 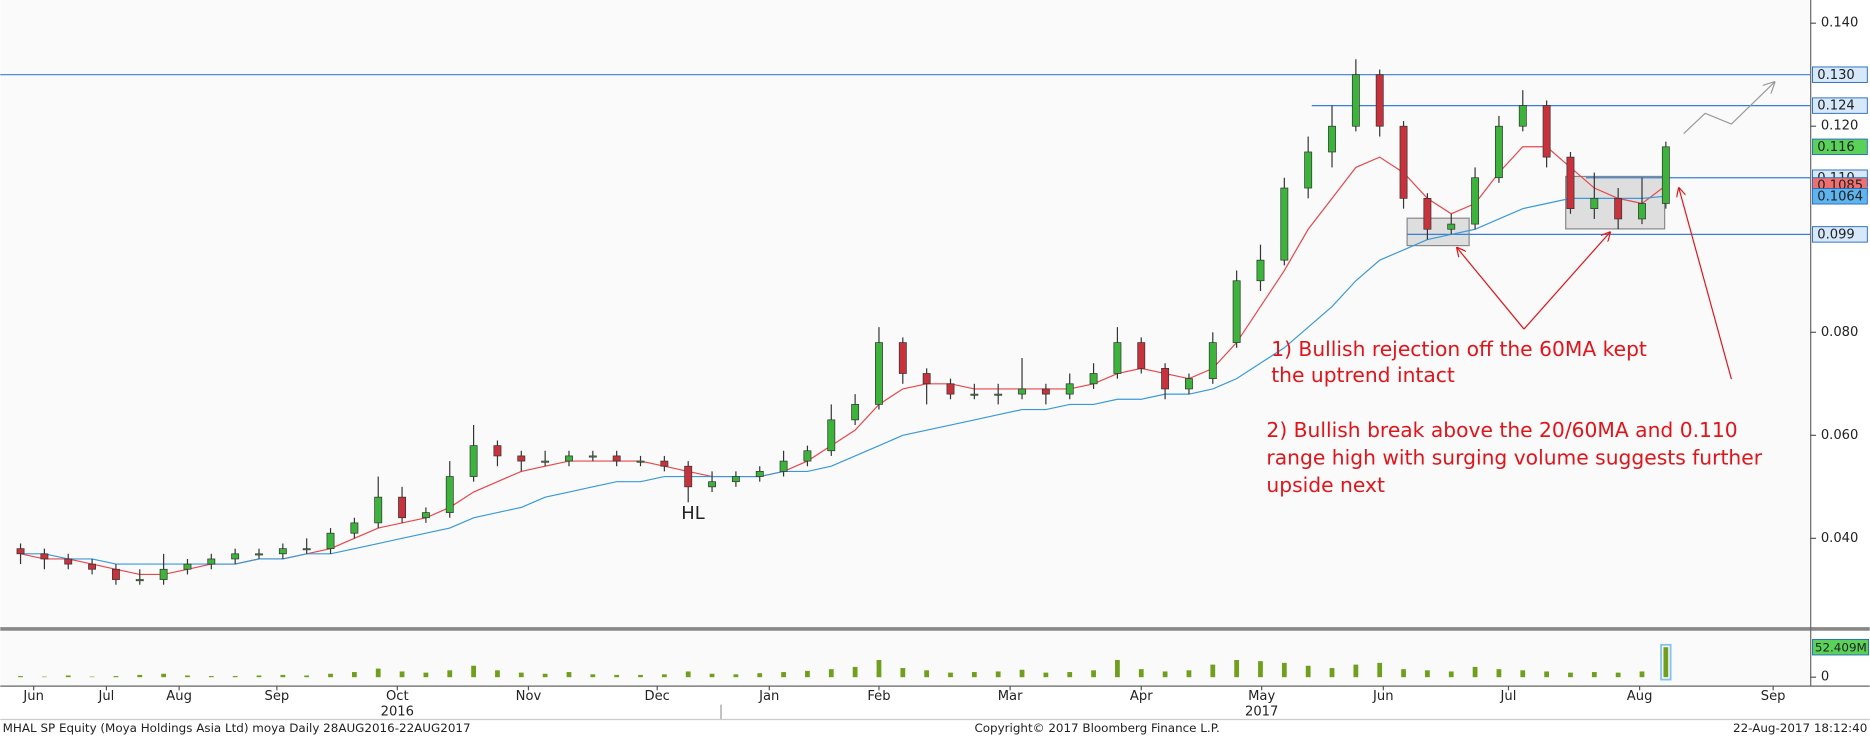 I want to click on level-label: 0.130, so click(x=1836, y=75).